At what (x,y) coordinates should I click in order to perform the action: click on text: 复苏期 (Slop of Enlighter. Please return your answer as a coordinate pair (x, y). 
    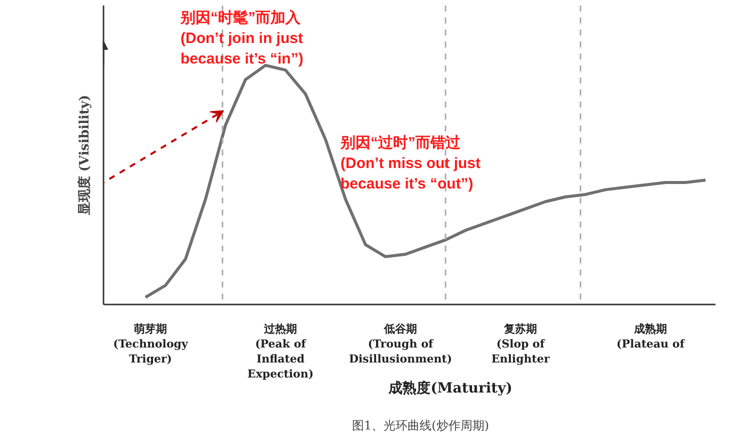
    Looking at the image, I should click on (520, 344).